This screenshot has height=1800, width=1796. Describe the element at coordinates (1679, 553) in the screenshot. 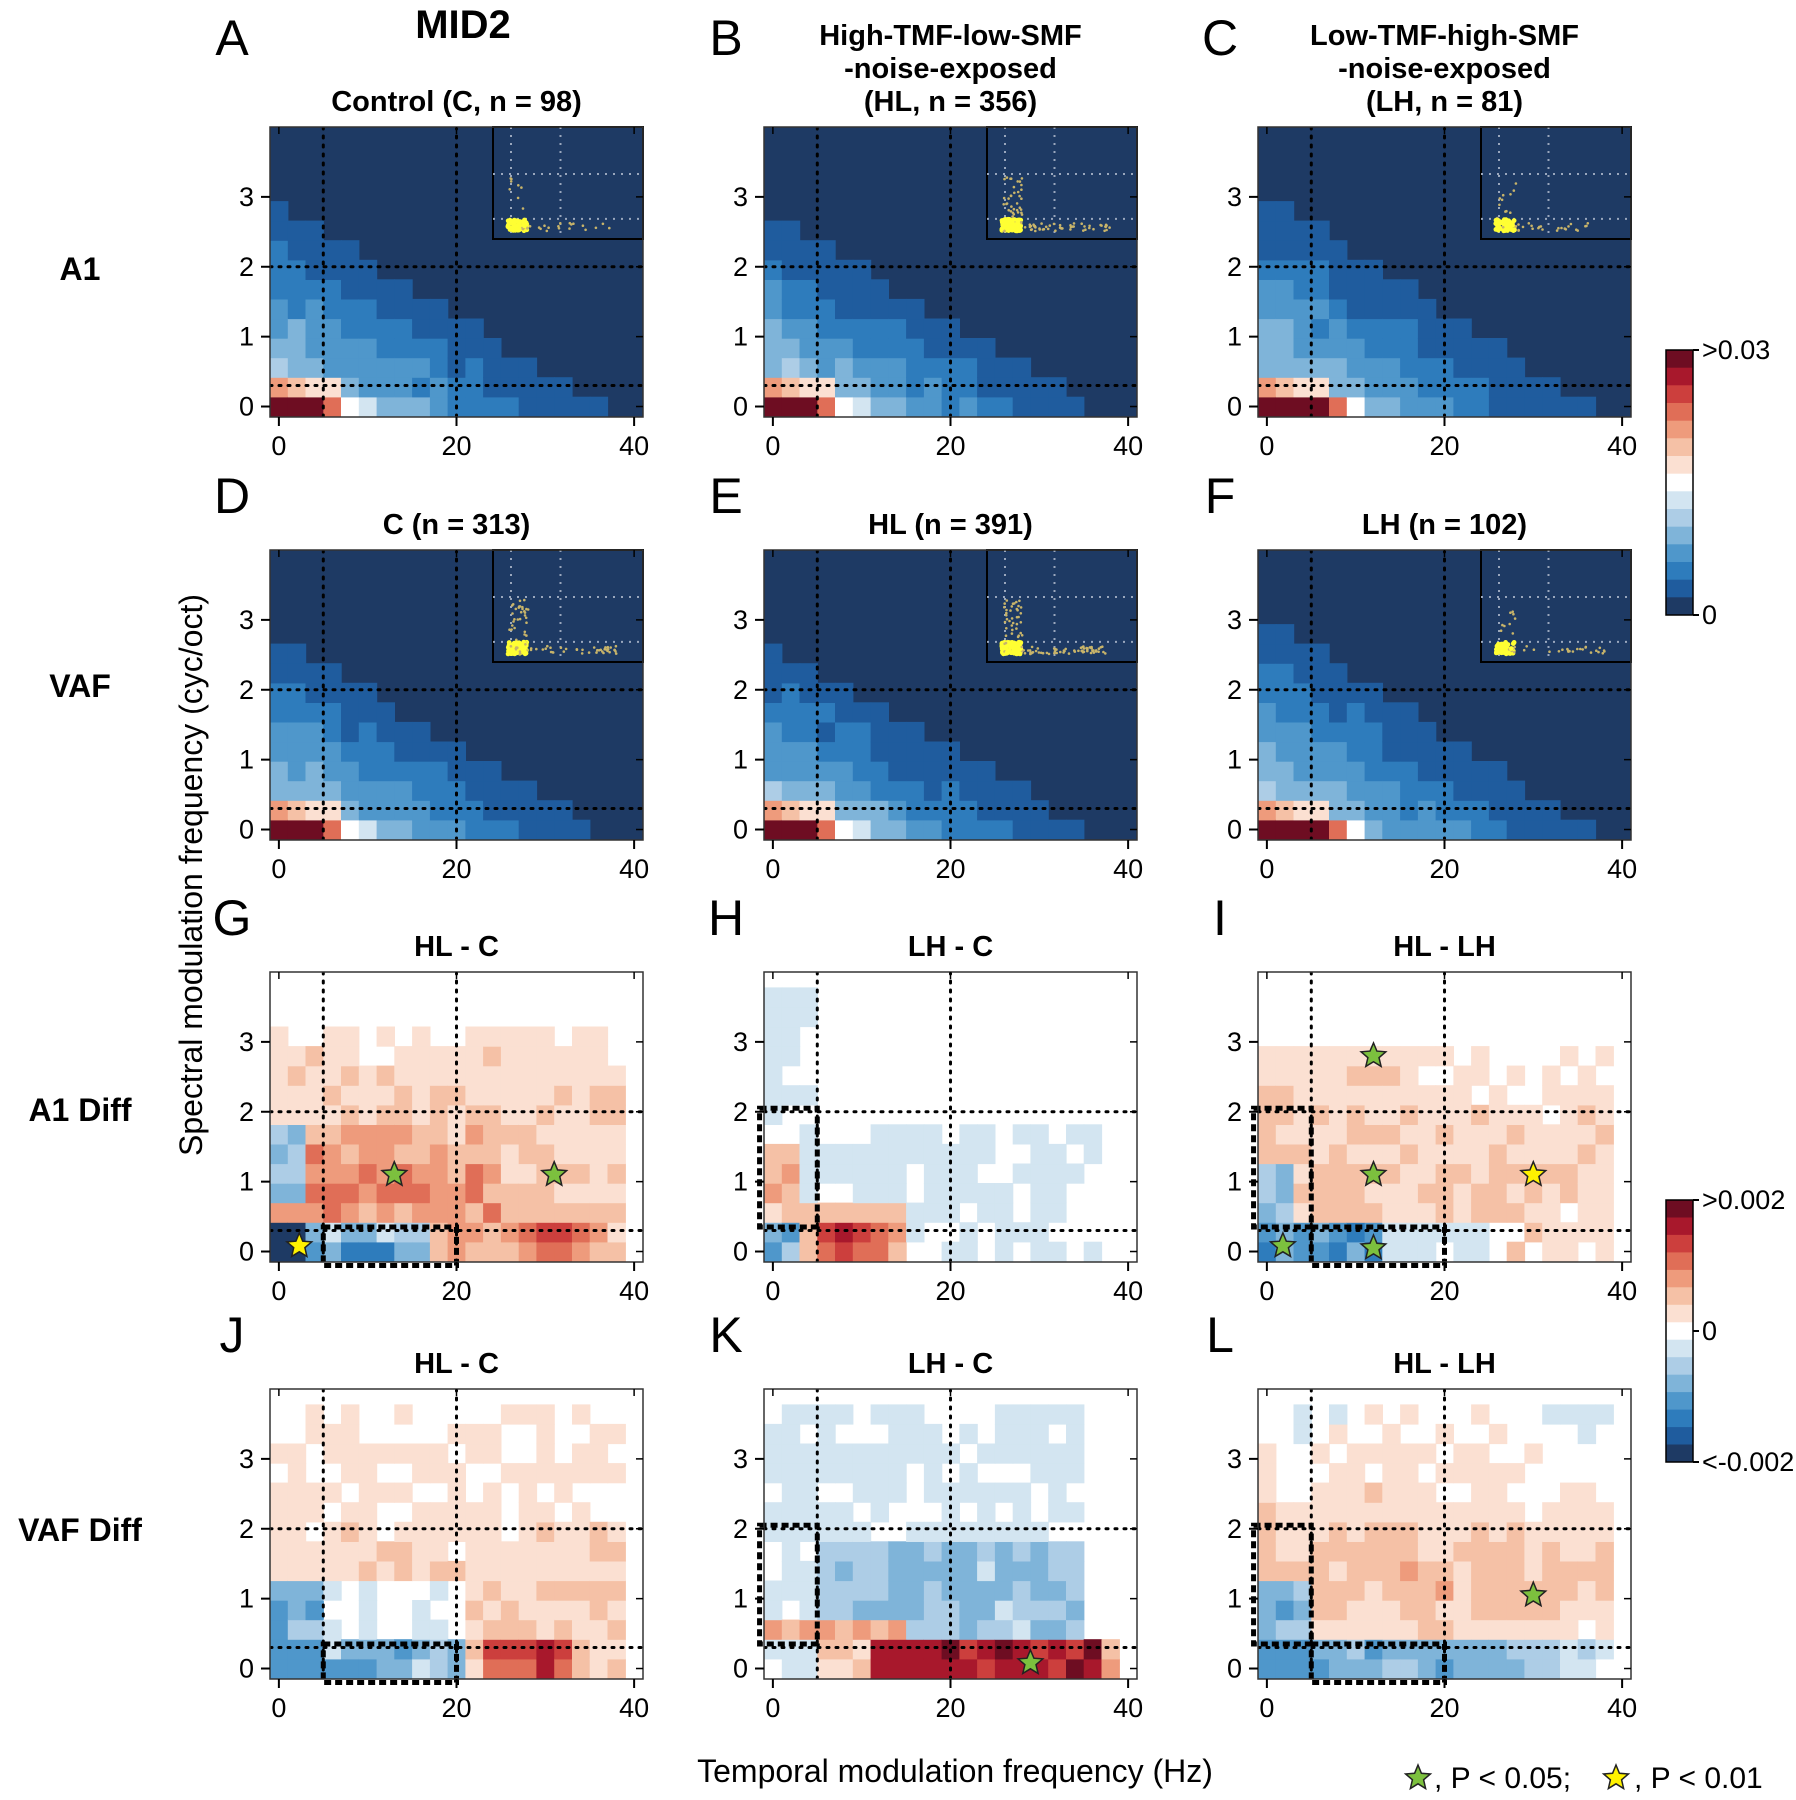

I see `colorbar-swatch` at that location.